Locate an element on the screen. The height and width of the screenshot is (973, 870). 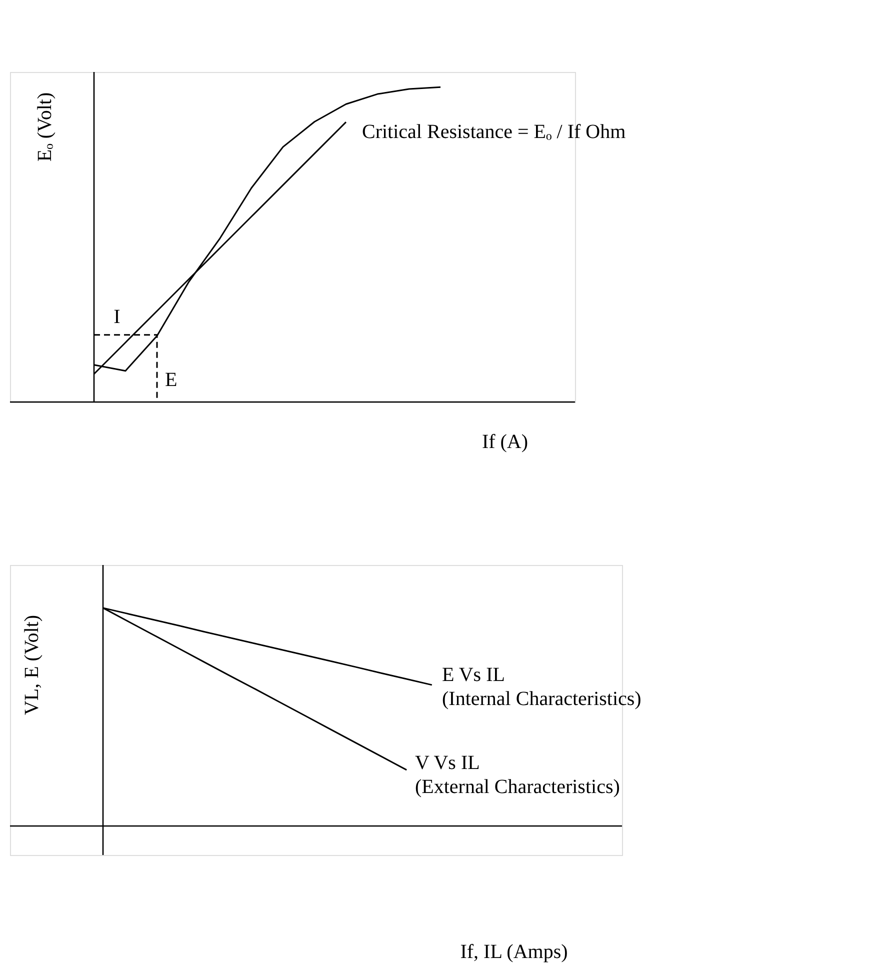
annotation: E is located at coordinates (171, 380).